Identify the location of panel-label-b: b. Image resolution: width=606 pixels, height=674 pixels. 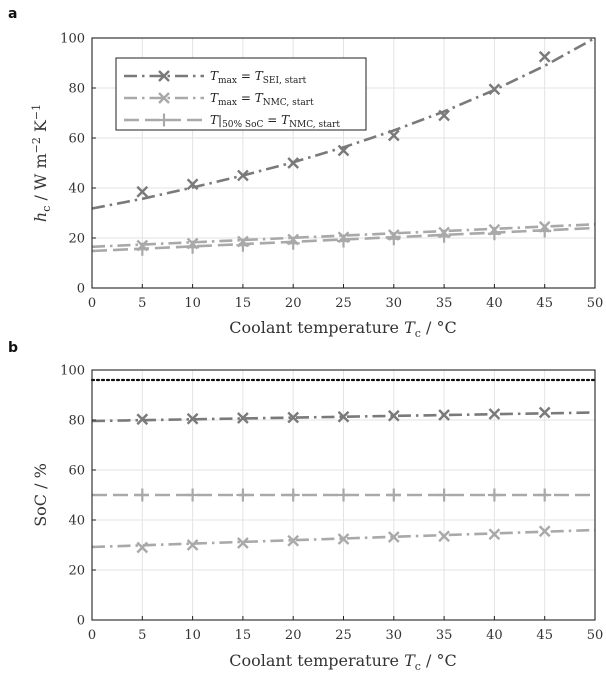
(13, 348).